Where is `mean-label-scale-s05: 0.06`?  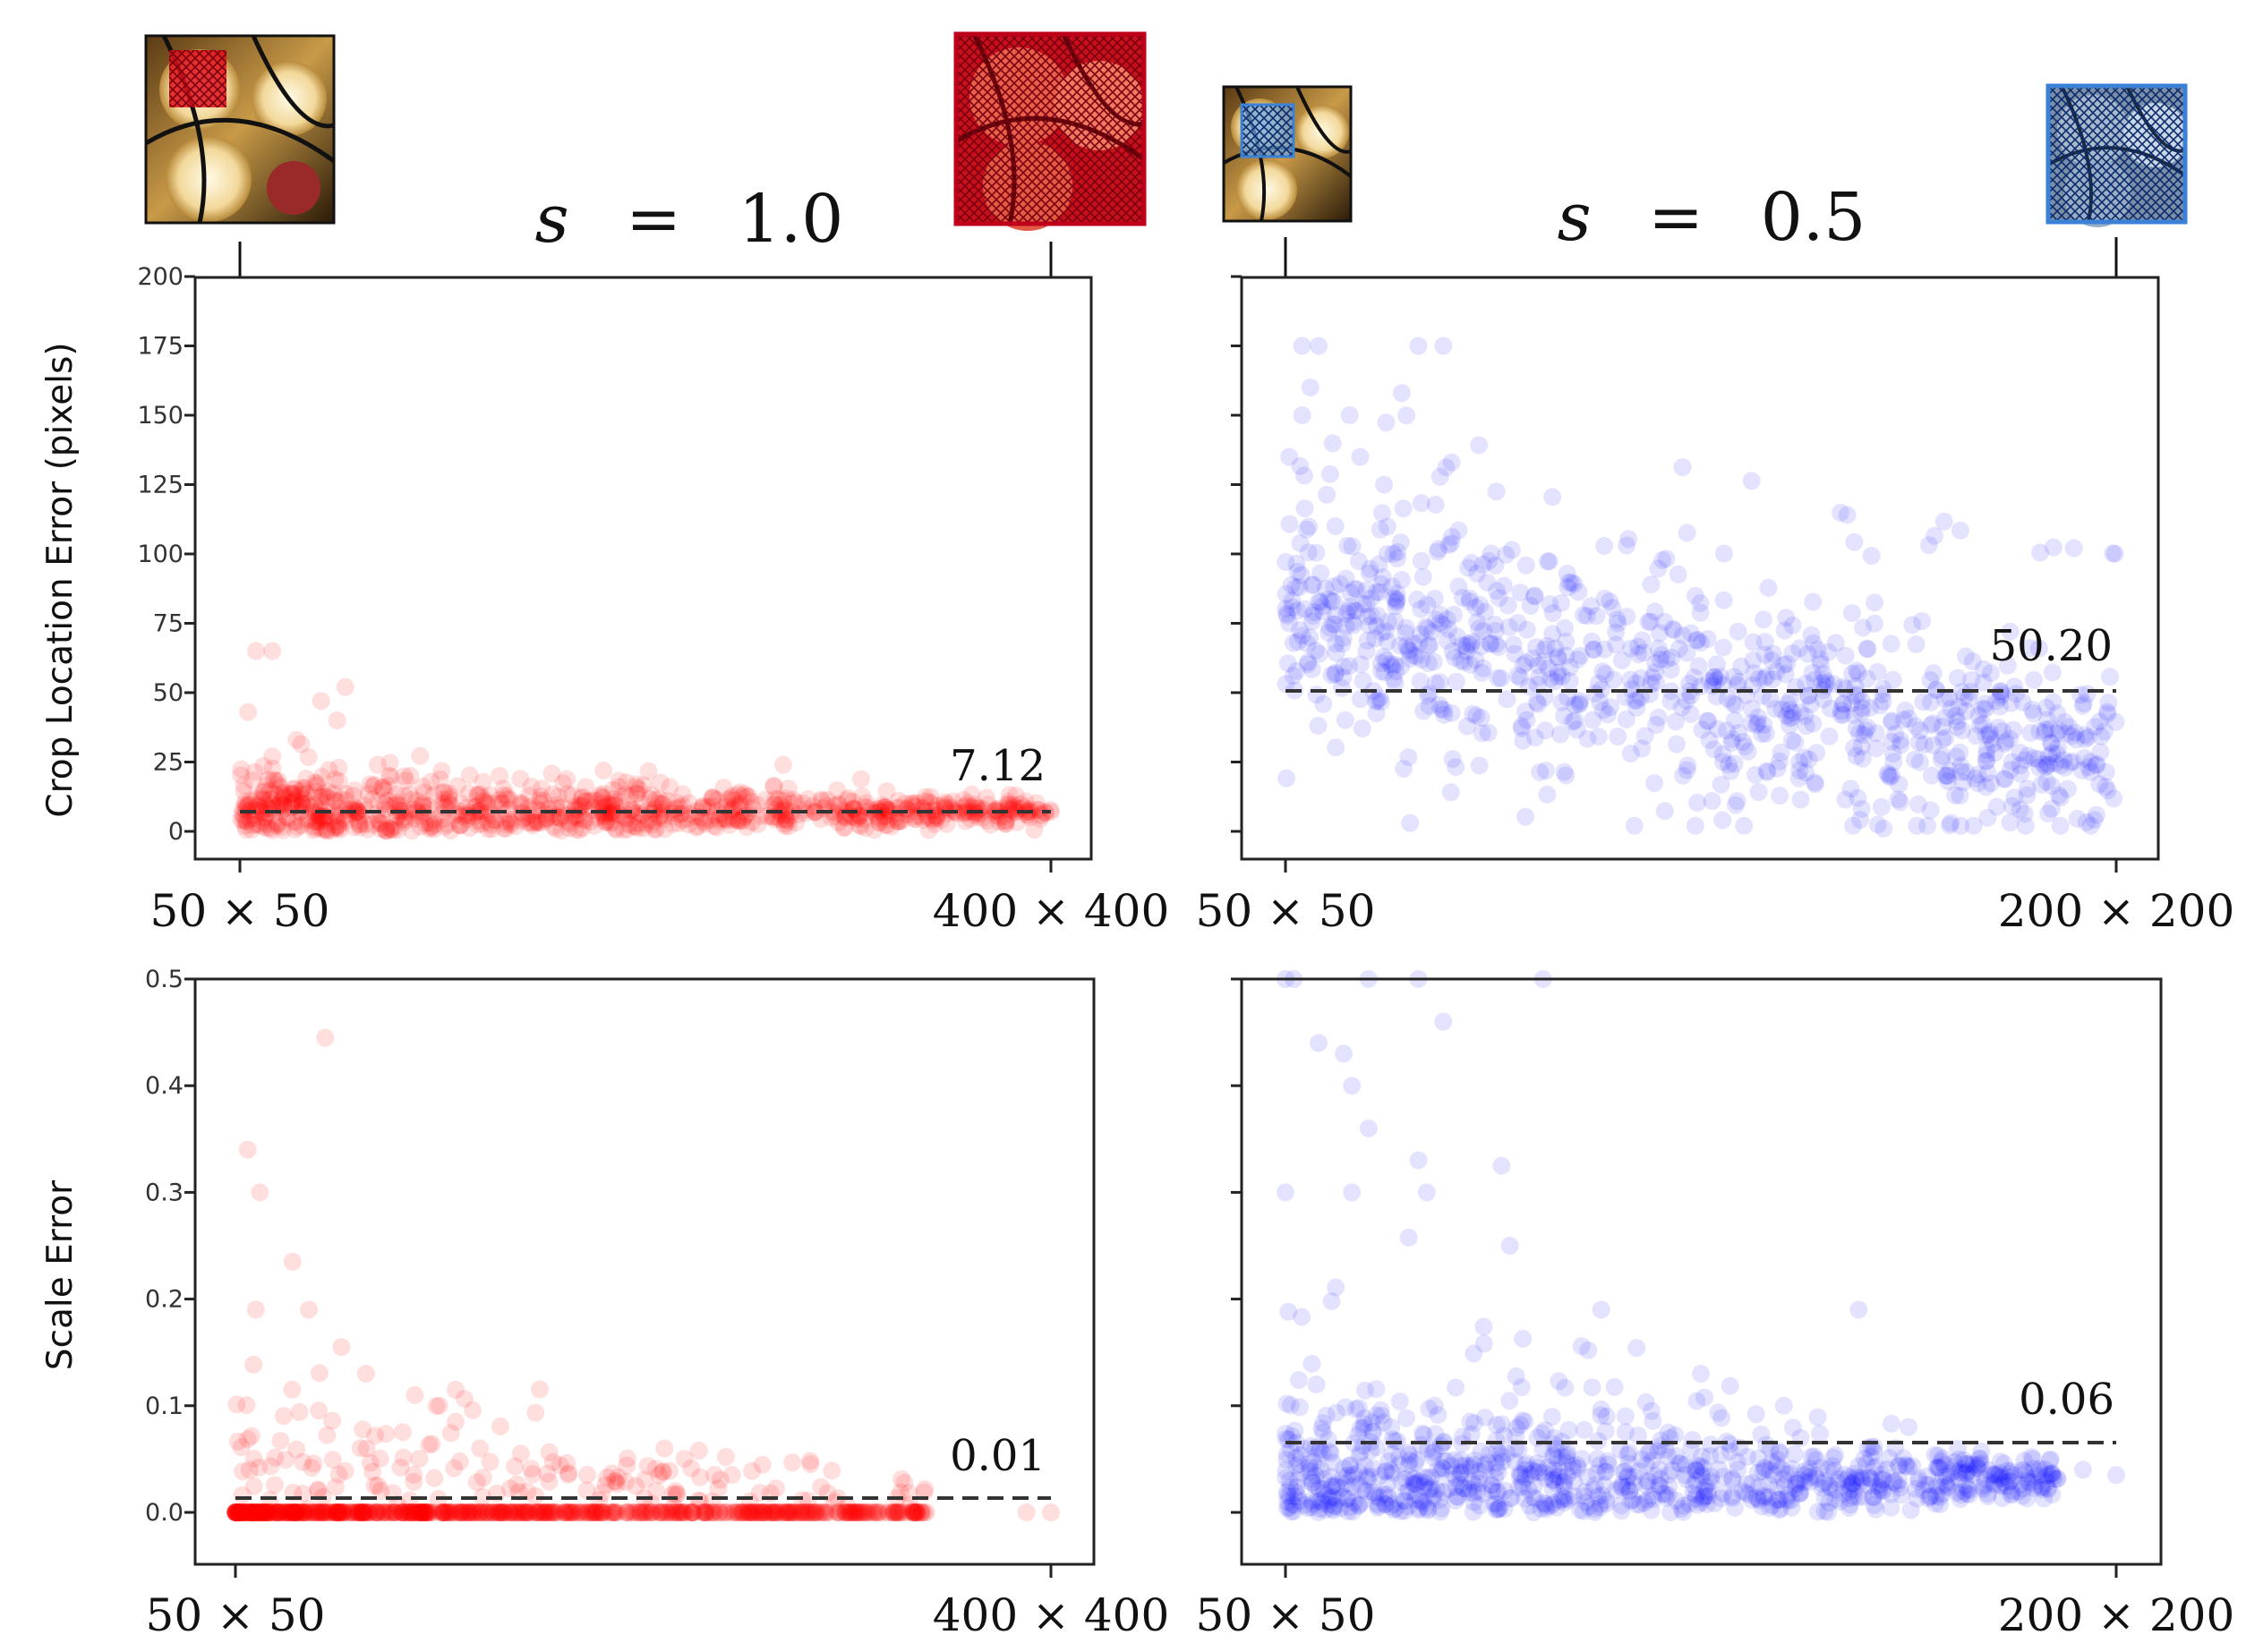 mean-label-scale-s05: 0.06 is located at coordinates (2067, 1400).